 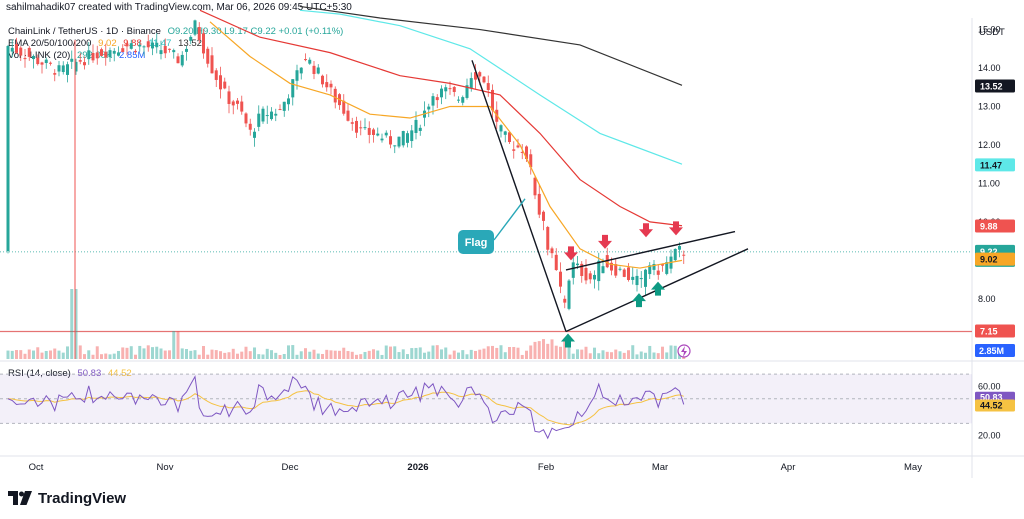 I want to click on rsi-tag-text: 50.83, so click(x=991, y=398).